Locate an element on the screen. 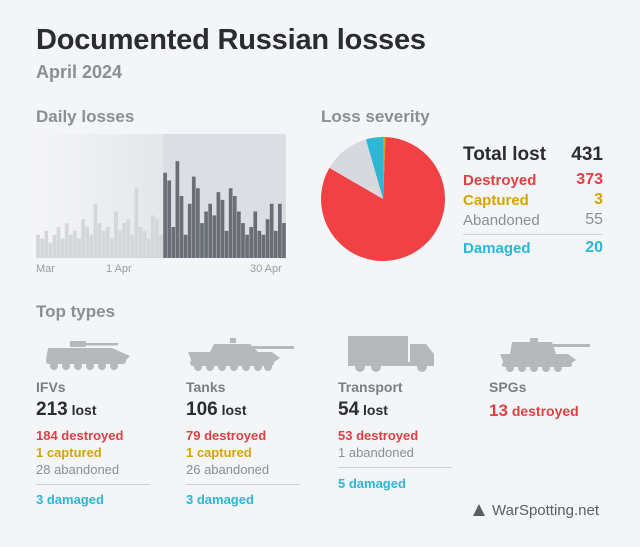 This screenshot has height=547, width=640. captured-label: Captured is located at coordinates (496, 200).